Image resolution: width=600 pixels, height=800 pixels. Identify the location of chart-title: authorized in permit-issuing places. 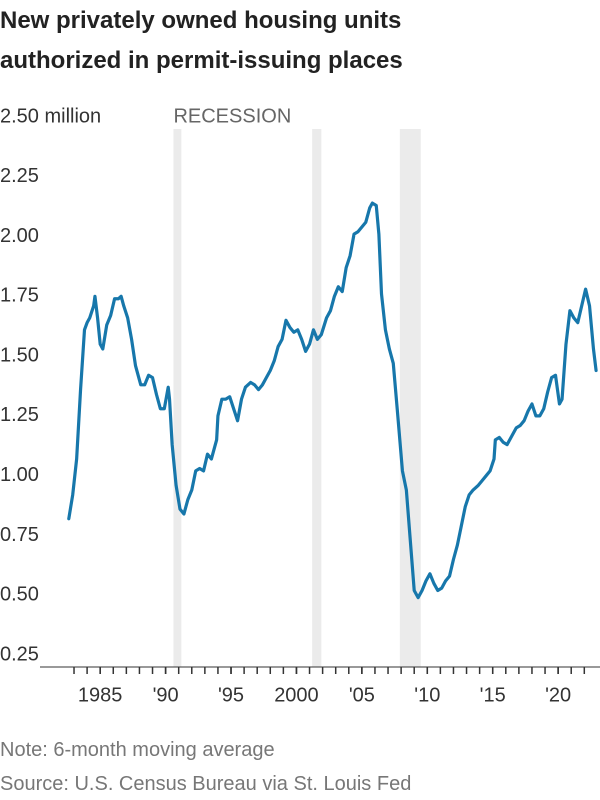
(201, 60).